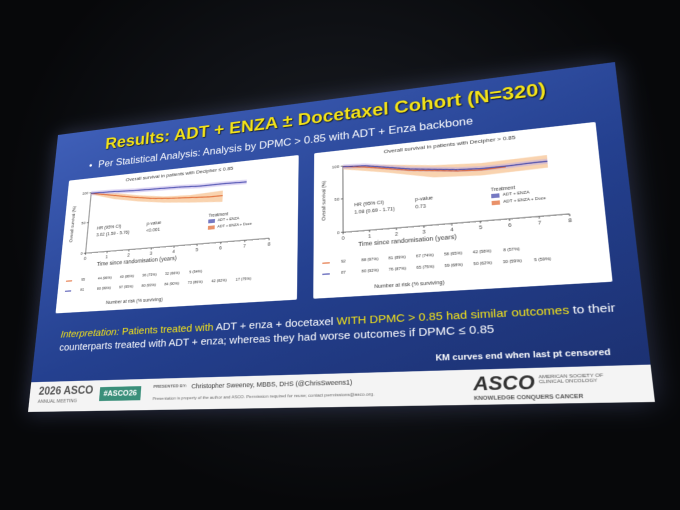  Describe the element at coordinates (512, 261) in the screenshot. I see `risk-value: 30 (59%)` at that location.